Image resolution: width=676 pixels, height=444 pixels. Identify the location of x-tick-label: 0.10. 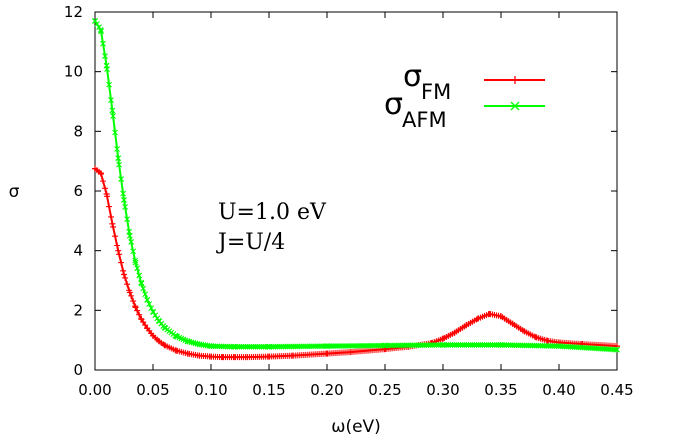
(210, 390).